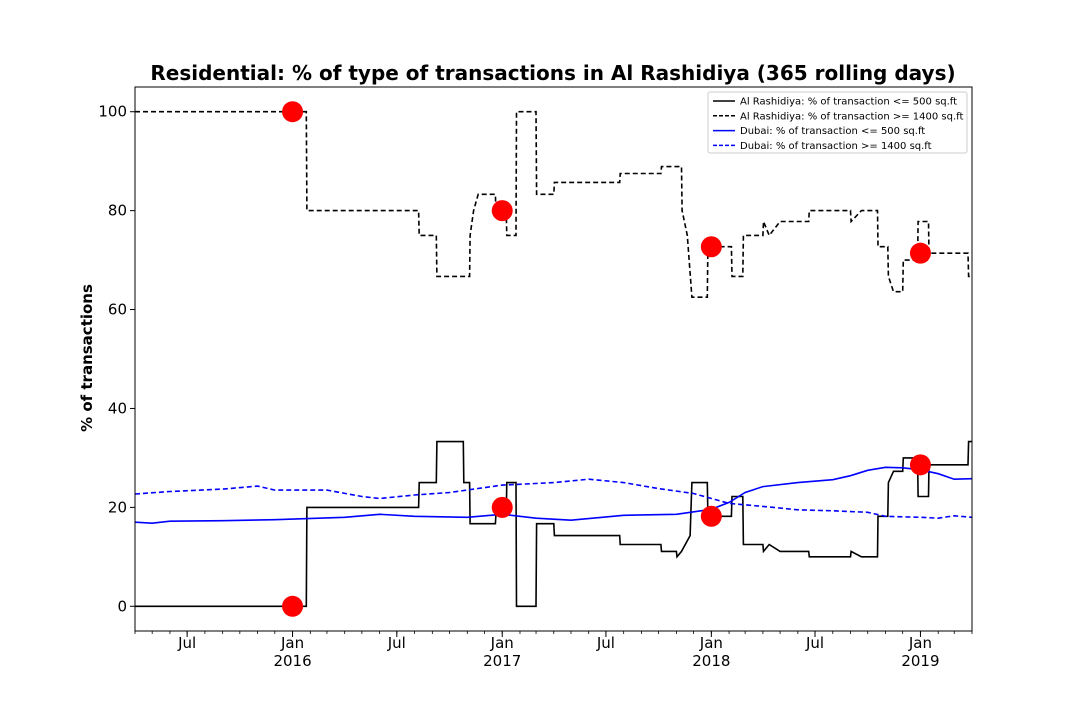  What do you see at coordinates (711, 661) in the screenshot?
I see `x-tick-year-label: 2018` at bounding box center [711, 661].